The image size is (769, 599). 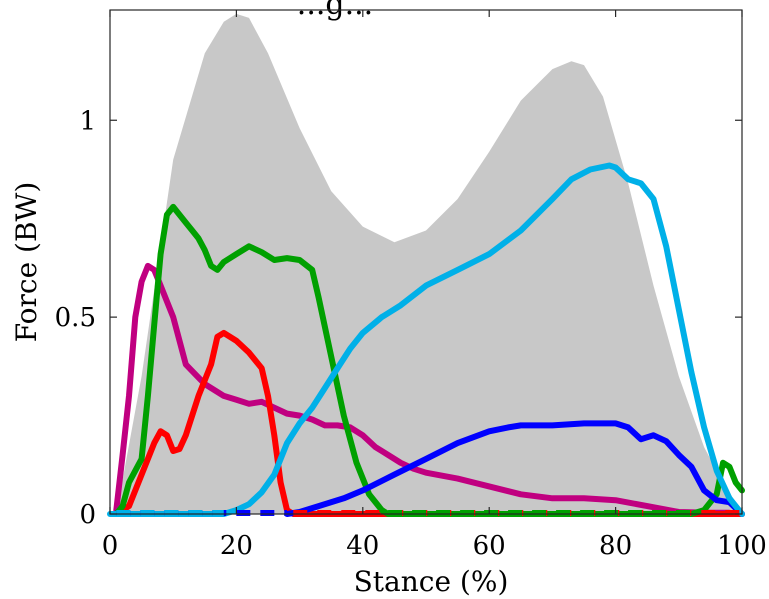 I want to click on y-tick-label-2: 1, so click(x=87, y=121).